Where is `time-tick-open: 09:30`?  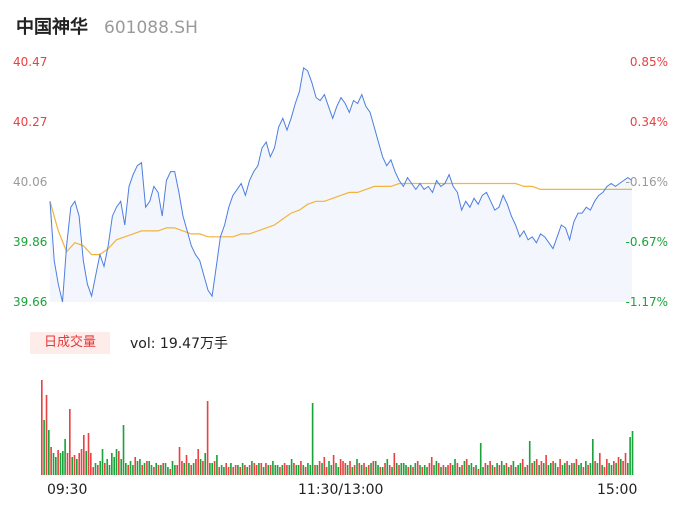
time-tick-open: 09:30 is located at coordinates (67, 490).